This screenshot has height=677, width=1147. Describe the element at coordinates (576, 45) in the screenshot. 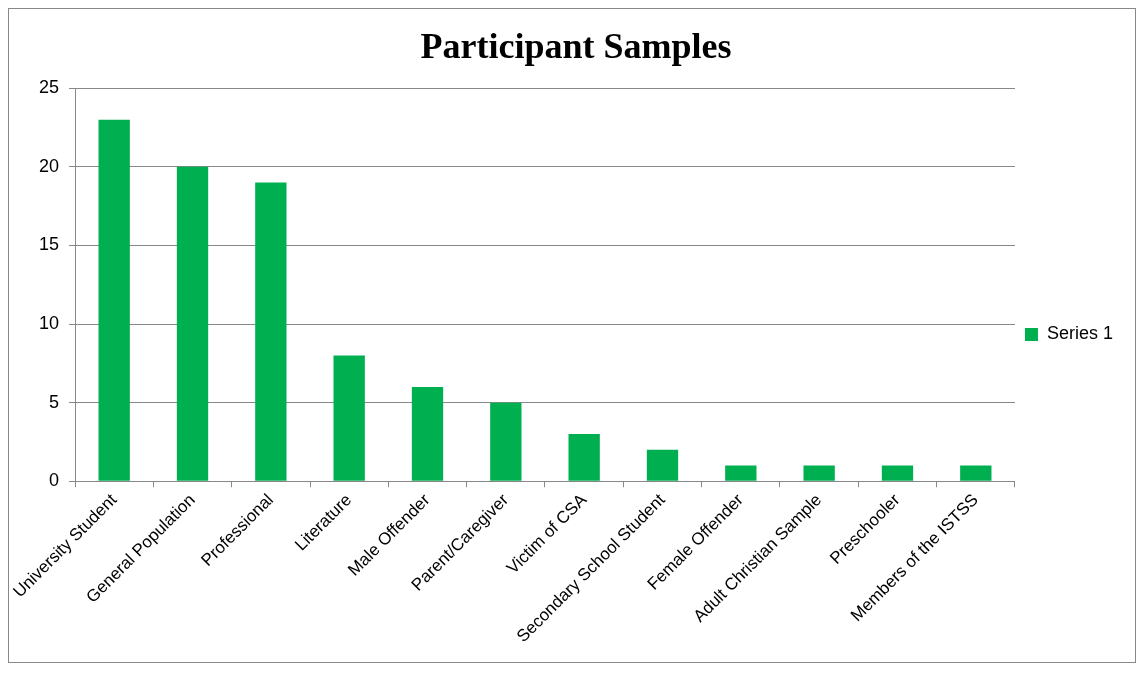

I see `chart-title: Participant Samples` at that location.